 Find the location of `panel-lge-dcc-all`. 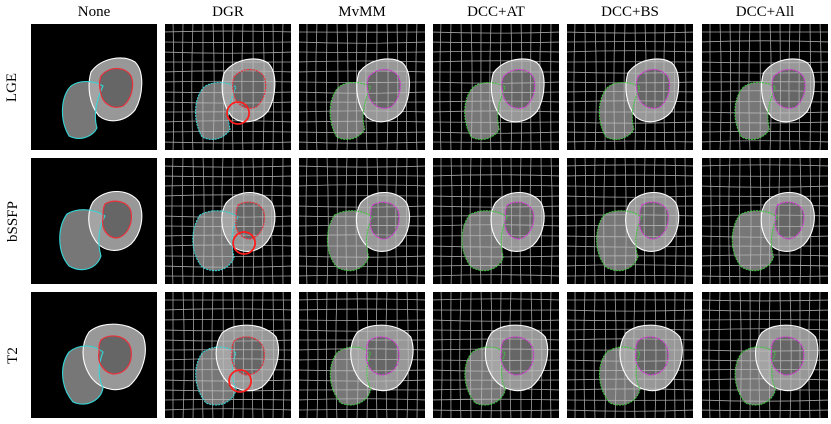

panel-lge-dcc-all is located at coordinates (765, 87).